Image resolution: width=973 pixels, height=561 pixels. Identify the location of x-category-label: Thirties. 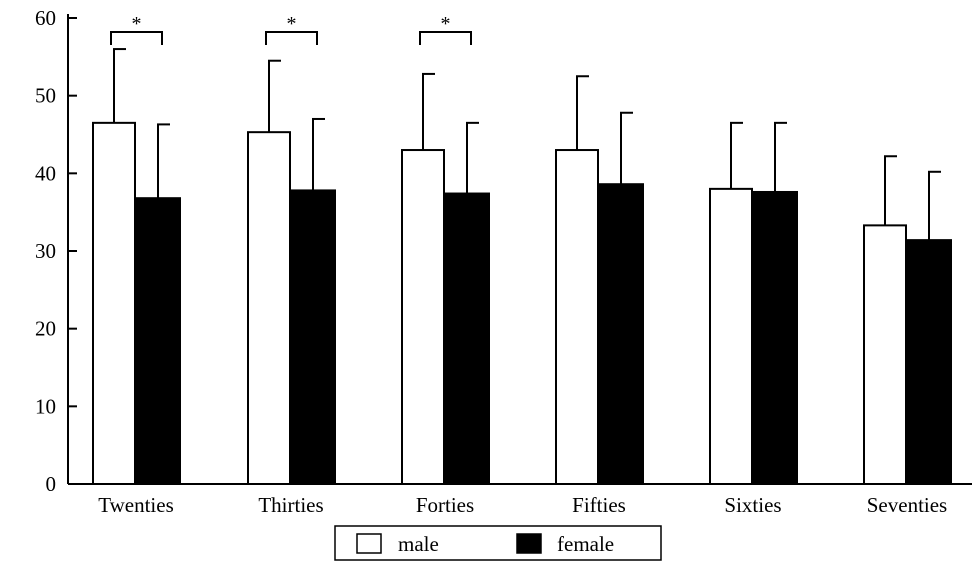
(290, 505).